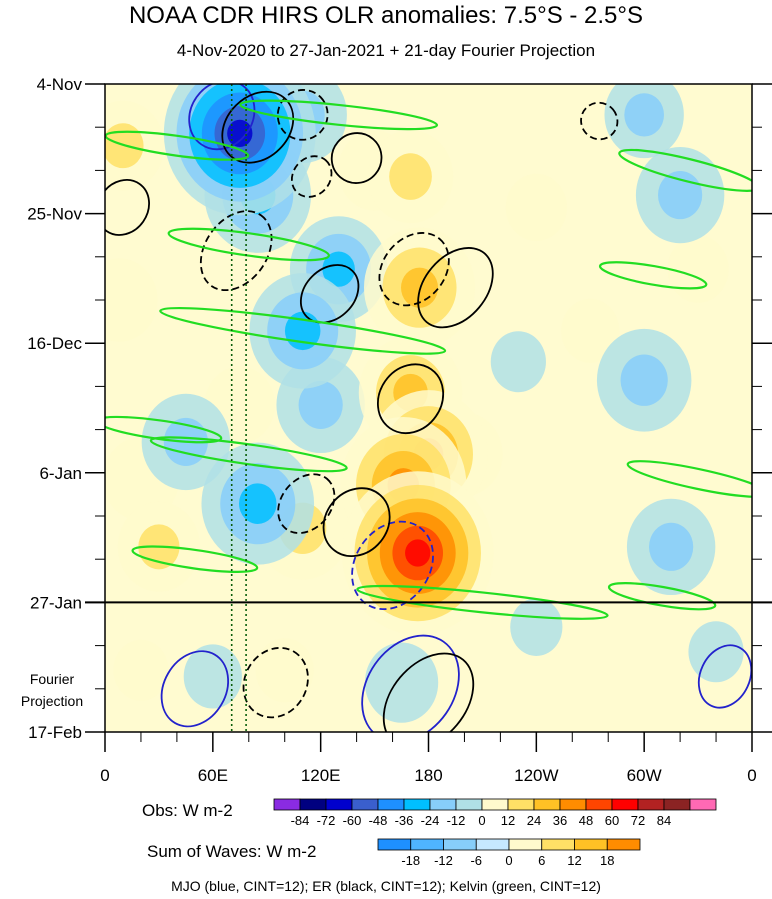  What do you see at coordinates (574, 860) in the screenshot?
I see `waves-colorbar-tick-label: 12` at bounding box center [574, 860].